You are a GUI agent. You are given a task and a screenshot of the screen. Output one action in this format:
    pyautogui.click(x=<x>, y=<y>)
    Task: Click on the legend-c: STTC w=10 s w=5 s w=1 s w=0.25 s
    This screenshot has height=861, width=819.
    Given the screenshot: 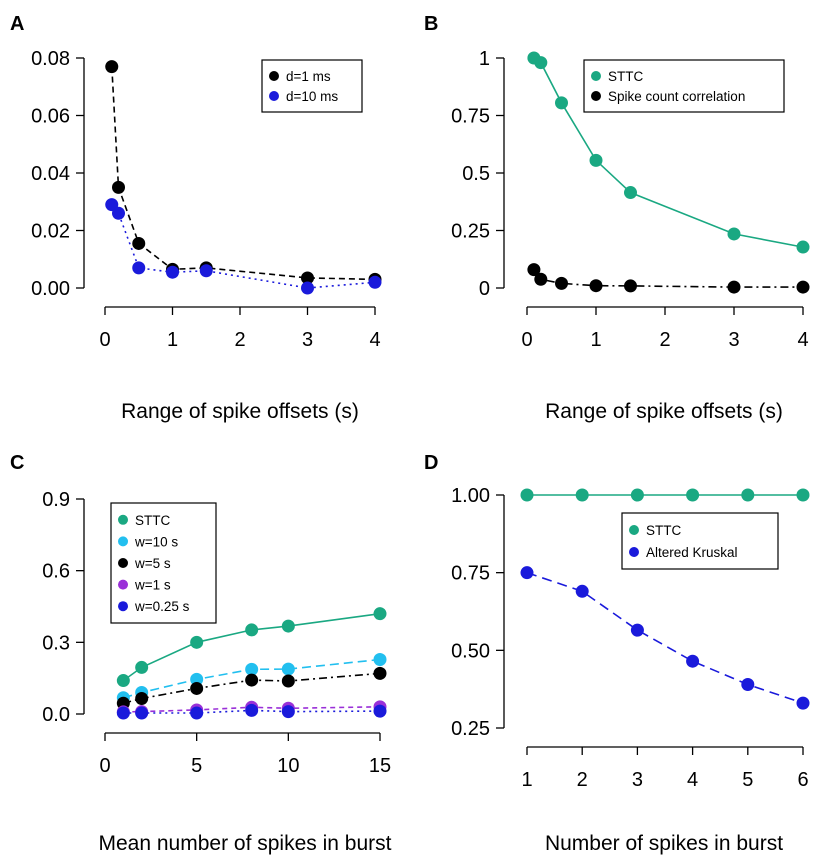 What is the action you would take?
    pyautogui.click(x=163, y=563)
    